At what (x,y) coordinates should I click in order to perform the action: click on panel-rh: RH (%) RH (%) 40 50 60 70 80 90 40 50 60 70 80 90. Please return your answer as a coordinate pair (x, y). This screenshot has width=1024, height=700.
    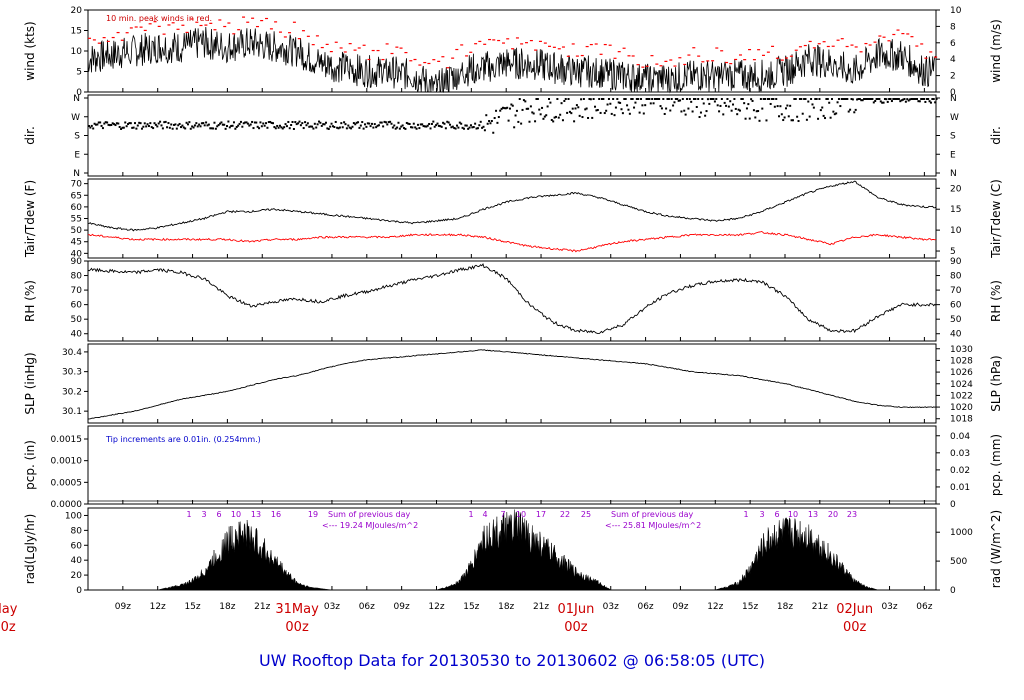
    Looking at the image, I should click on (513, 299).